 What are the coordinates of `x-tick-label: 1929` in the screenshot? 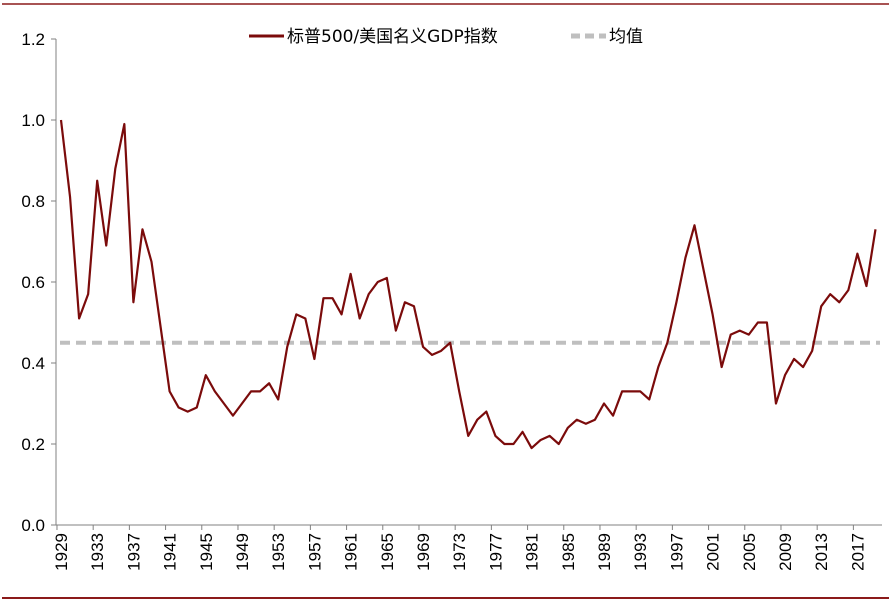 It's located at (61, 552).